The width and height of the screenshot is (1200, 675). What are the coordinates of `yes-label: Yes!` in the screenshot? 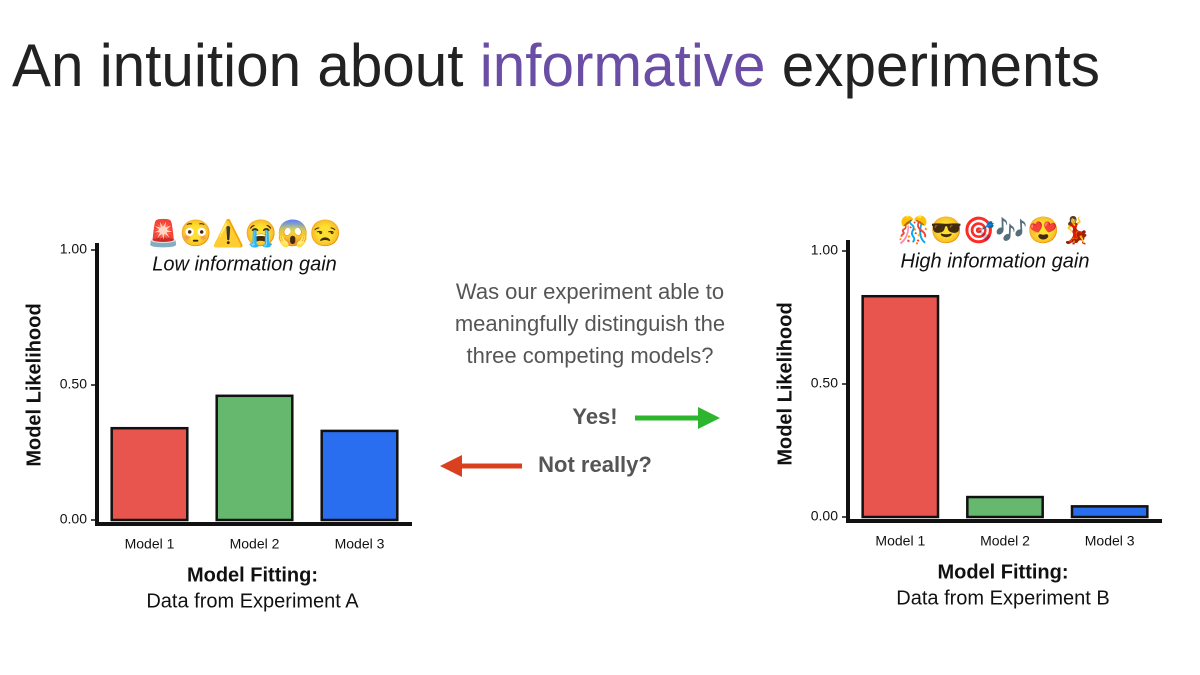 It's located at (594, 416).